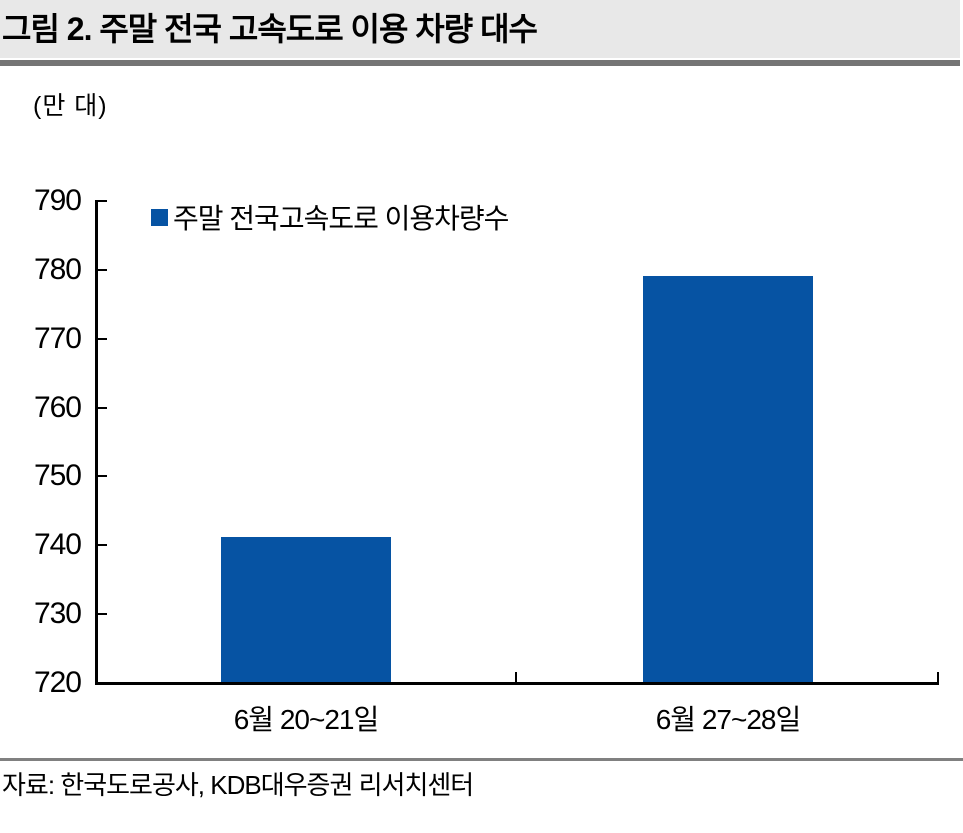 The height and width of the screenshot is (833, 963). I want to click on figure-title: 그림 2. 주말 전국 고속도로 이용 차량 대수, so click(270, 29).